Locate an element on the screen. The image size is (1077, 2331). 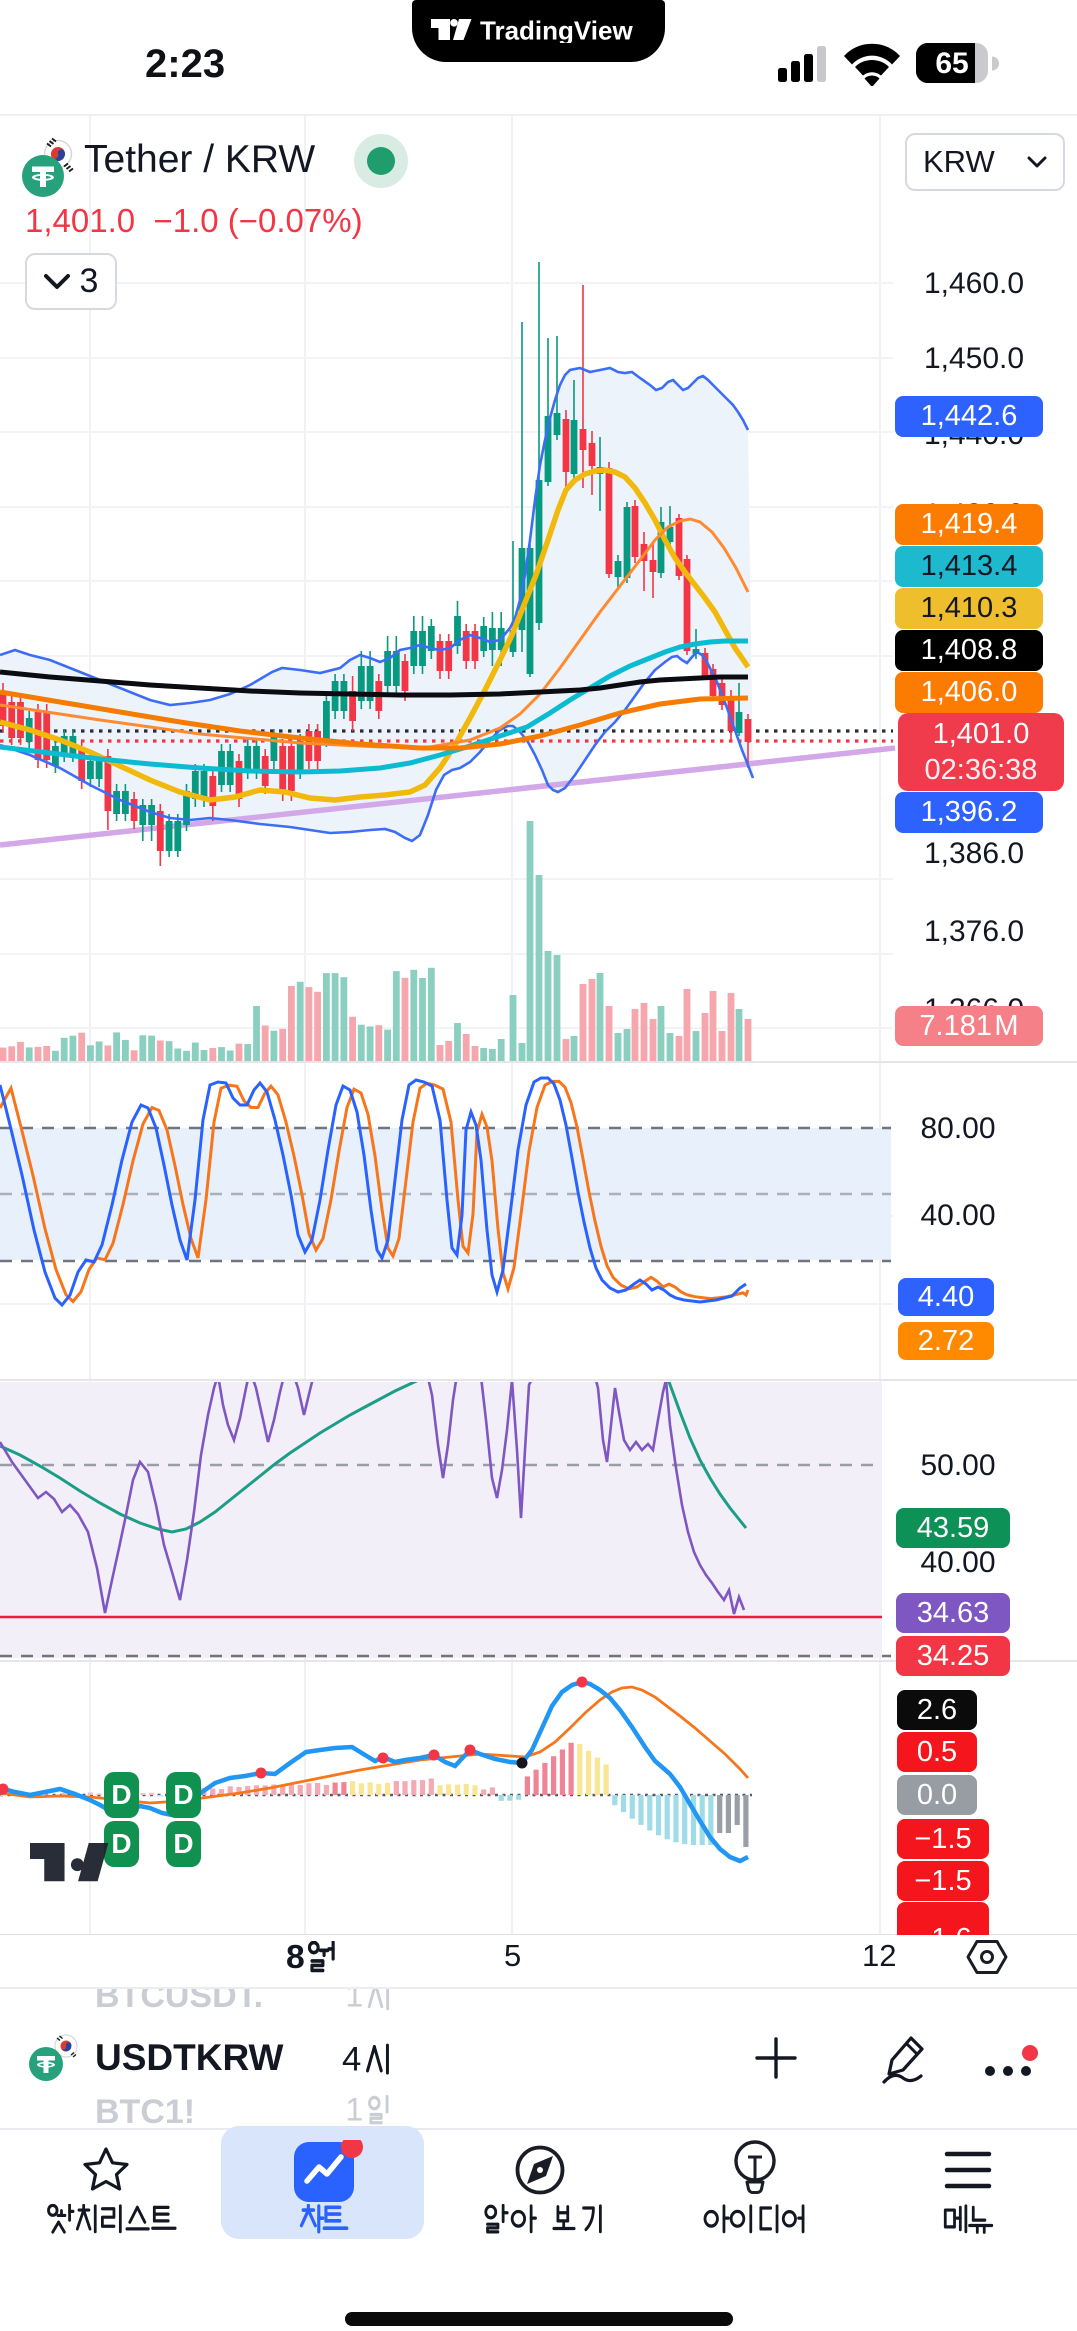
svg-text: 4 is located at coordinates (351, 2061).